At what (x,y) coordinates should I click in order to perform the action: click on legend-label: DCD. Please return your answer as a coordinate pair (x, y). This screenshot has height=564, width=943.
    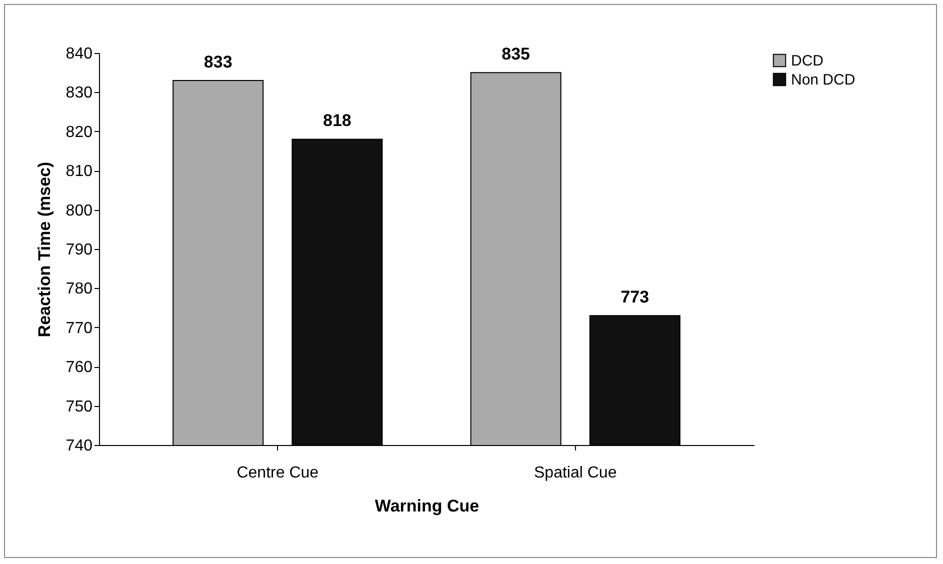
    Looking at the image, I should click on (807, 61).